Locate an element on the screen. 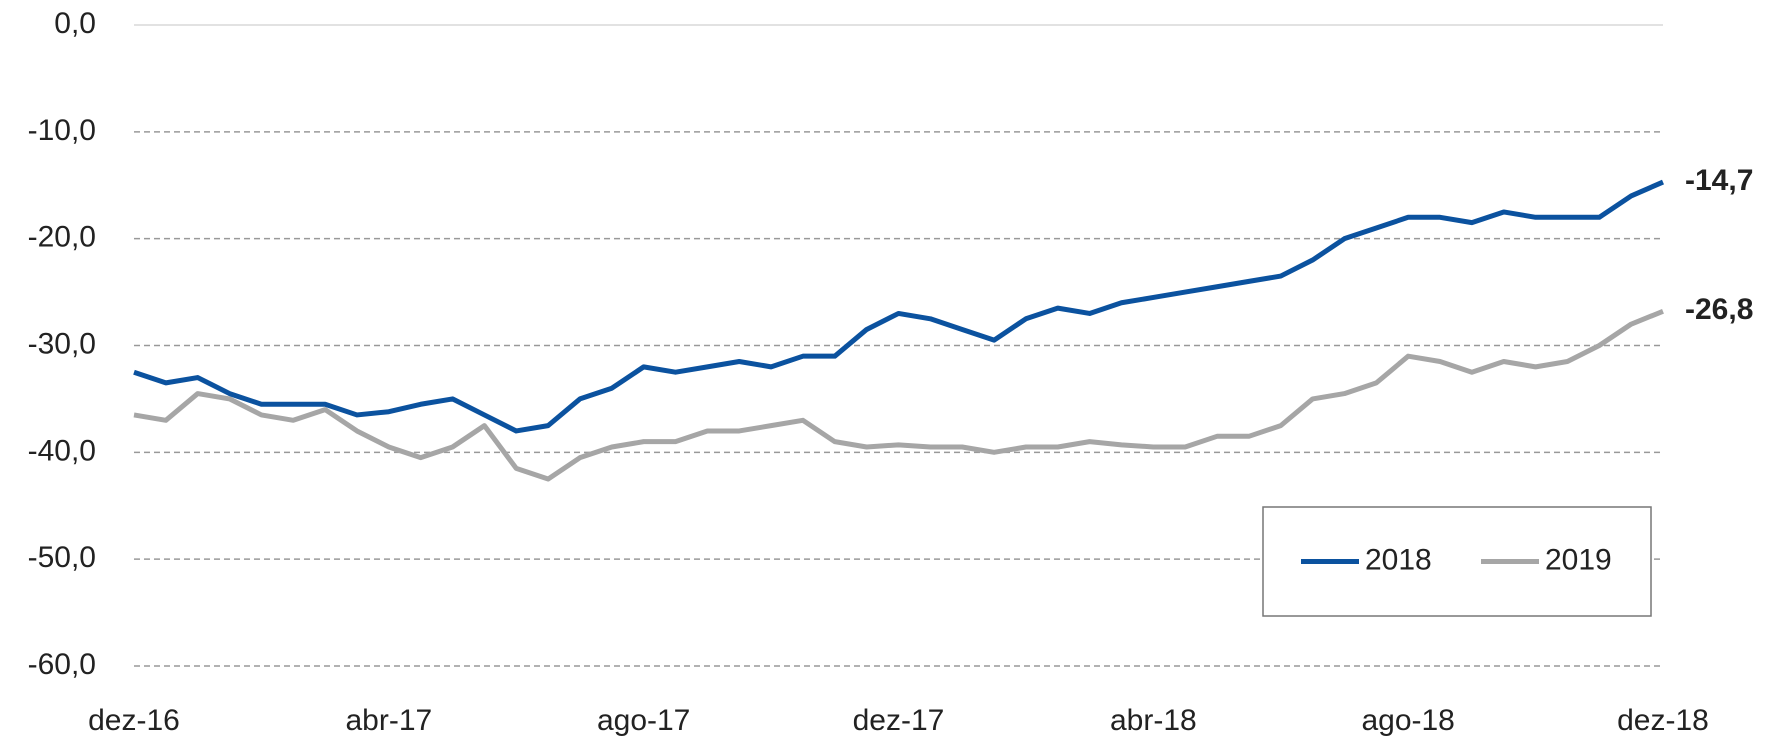  x-tick-label: abr-18 is located at coordinates (1153, 720).